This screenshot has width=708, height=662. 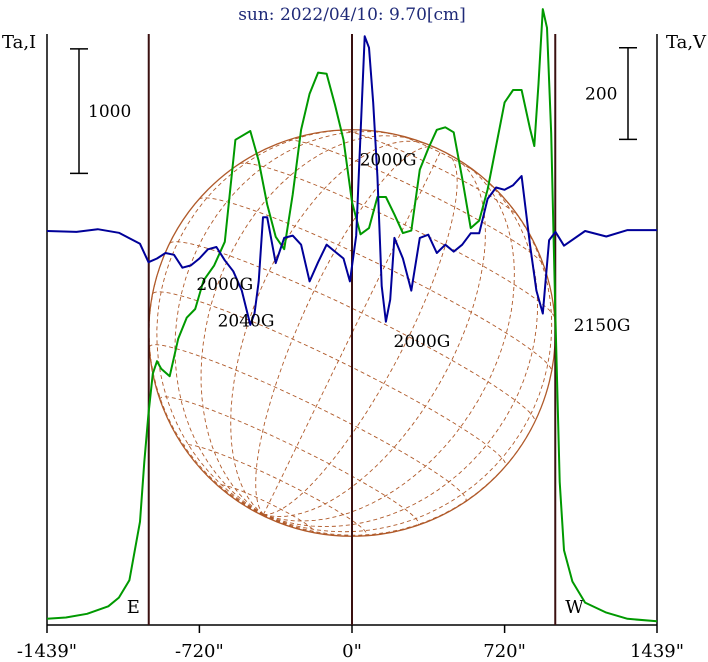 What do you see at coordinates (504, 651) in the screenshot?
I see `x-tick-label: 720"` at bounding box center [504, 651].